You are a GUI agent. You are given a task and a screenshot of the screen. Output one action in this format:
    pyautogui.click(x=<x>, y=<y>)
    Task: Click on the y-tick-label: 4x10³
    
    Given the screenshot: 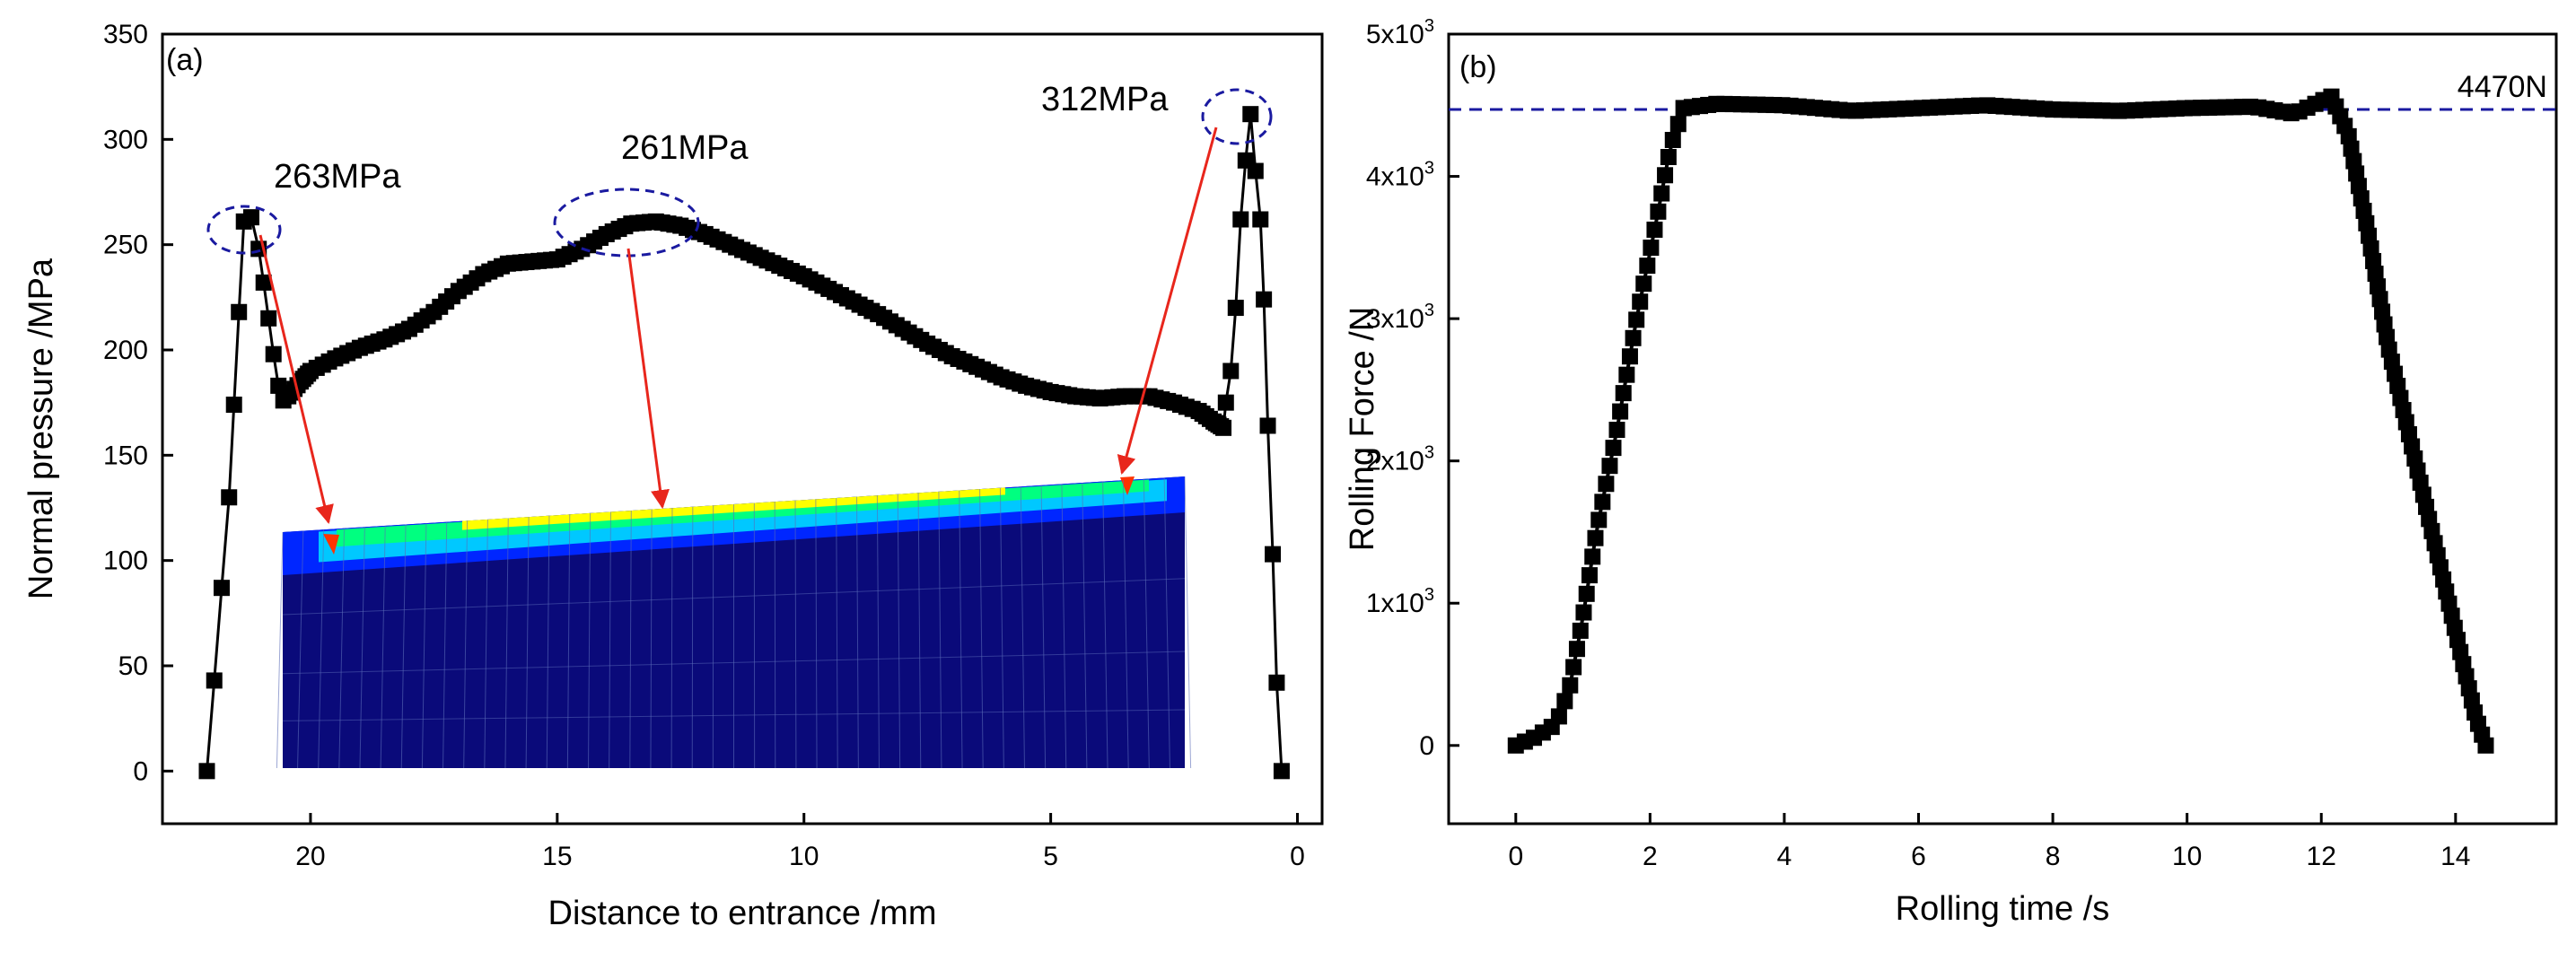 What is the action you would take?
    pyautogui.click(x=1400, y=175)
    